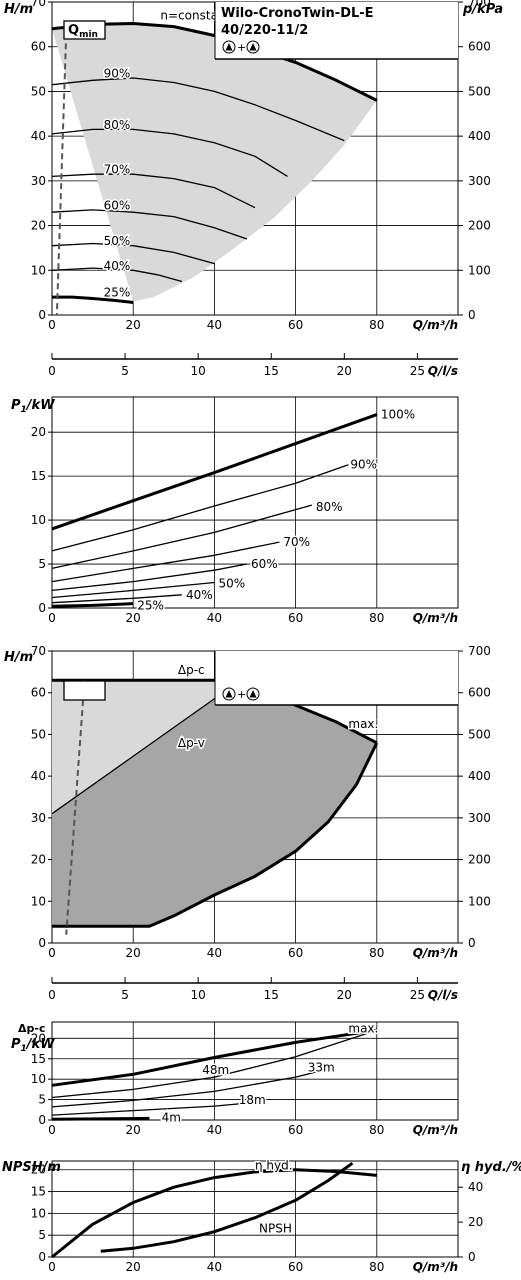 This screenshot has width=521, height=1280. What do you see at coordinates (117, 125) in the screenshot?
I see `series-label: 80%` at bounding box center [117, 125].